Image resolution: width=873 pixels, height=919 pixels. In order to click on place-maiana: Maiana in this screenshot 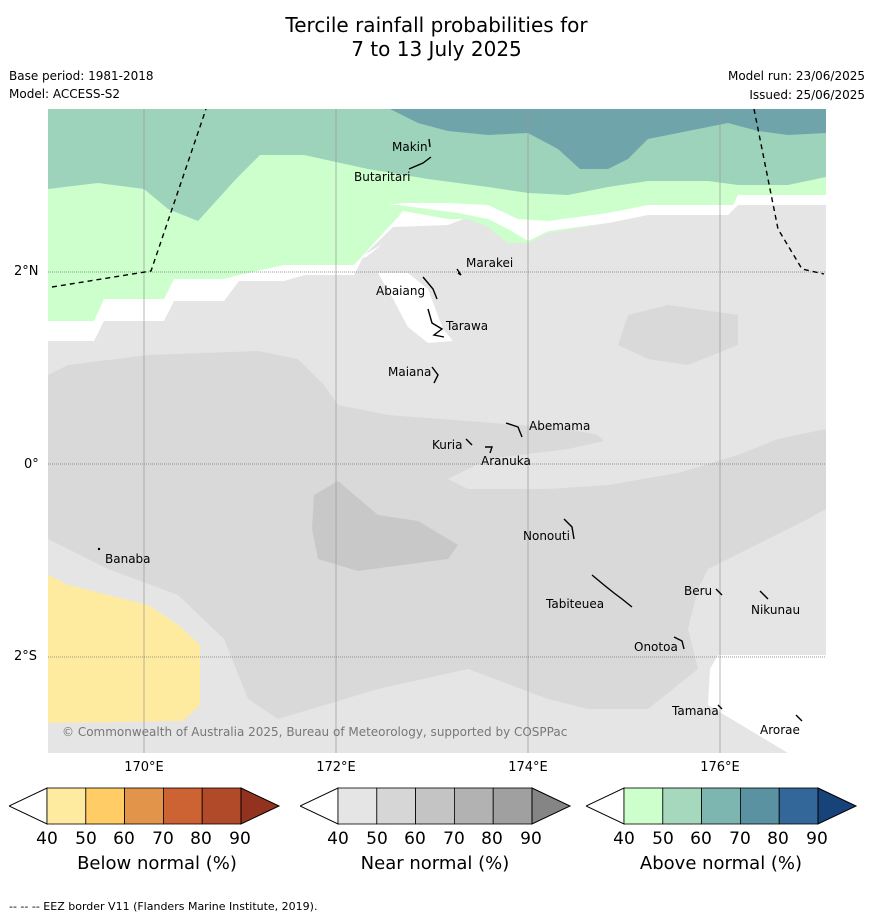, I will do `click(409, 372)`.